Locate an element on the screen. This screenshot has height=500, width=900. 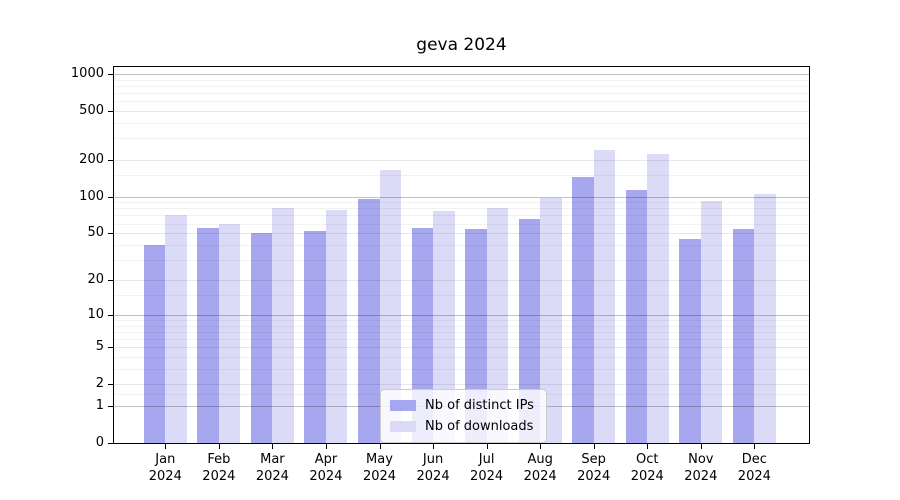
bar-downloads-jan is located at coordinates (176, 328).